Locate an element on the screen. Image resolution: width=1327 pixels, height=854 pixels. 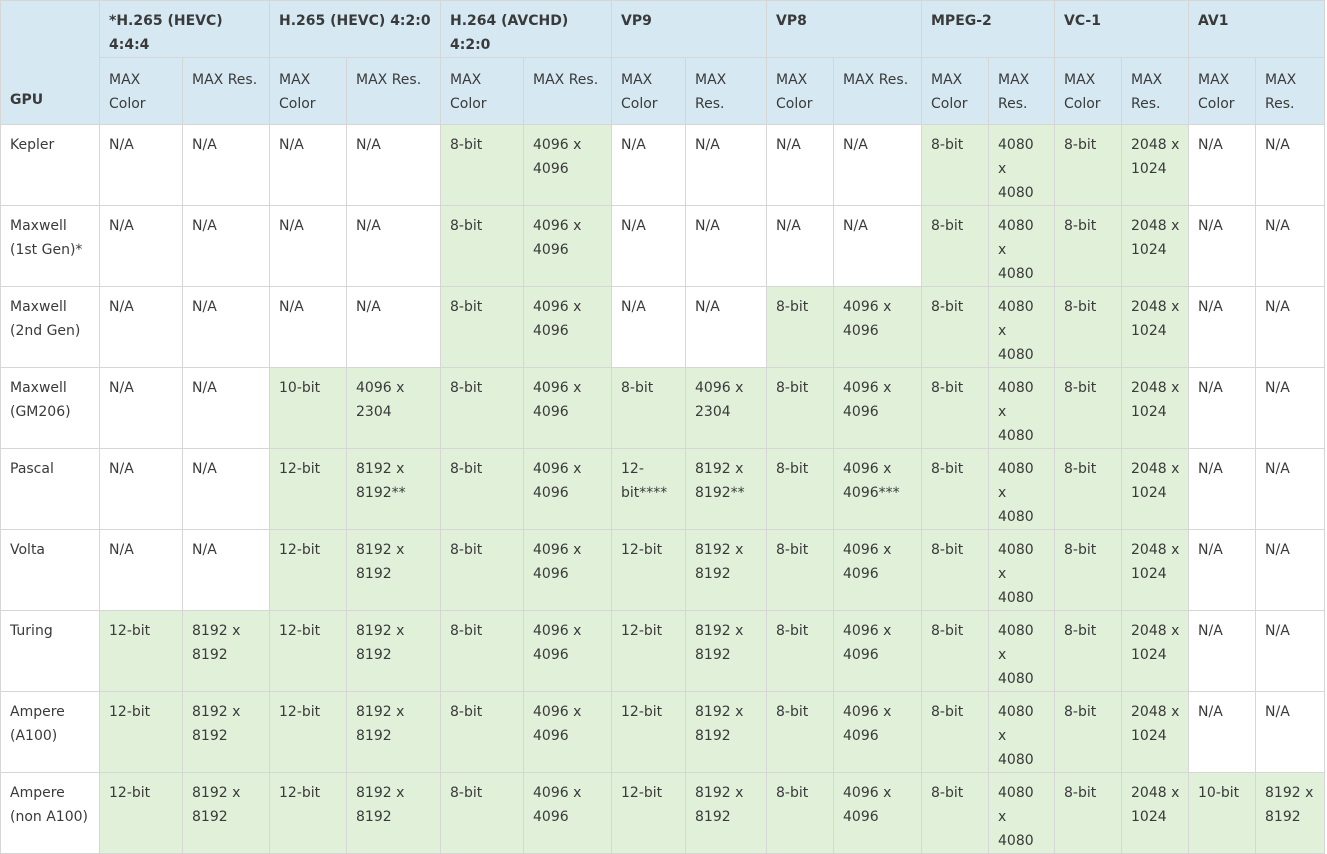
max-res-cell: 4096 x 2304 is located at coordinates (726, 408).